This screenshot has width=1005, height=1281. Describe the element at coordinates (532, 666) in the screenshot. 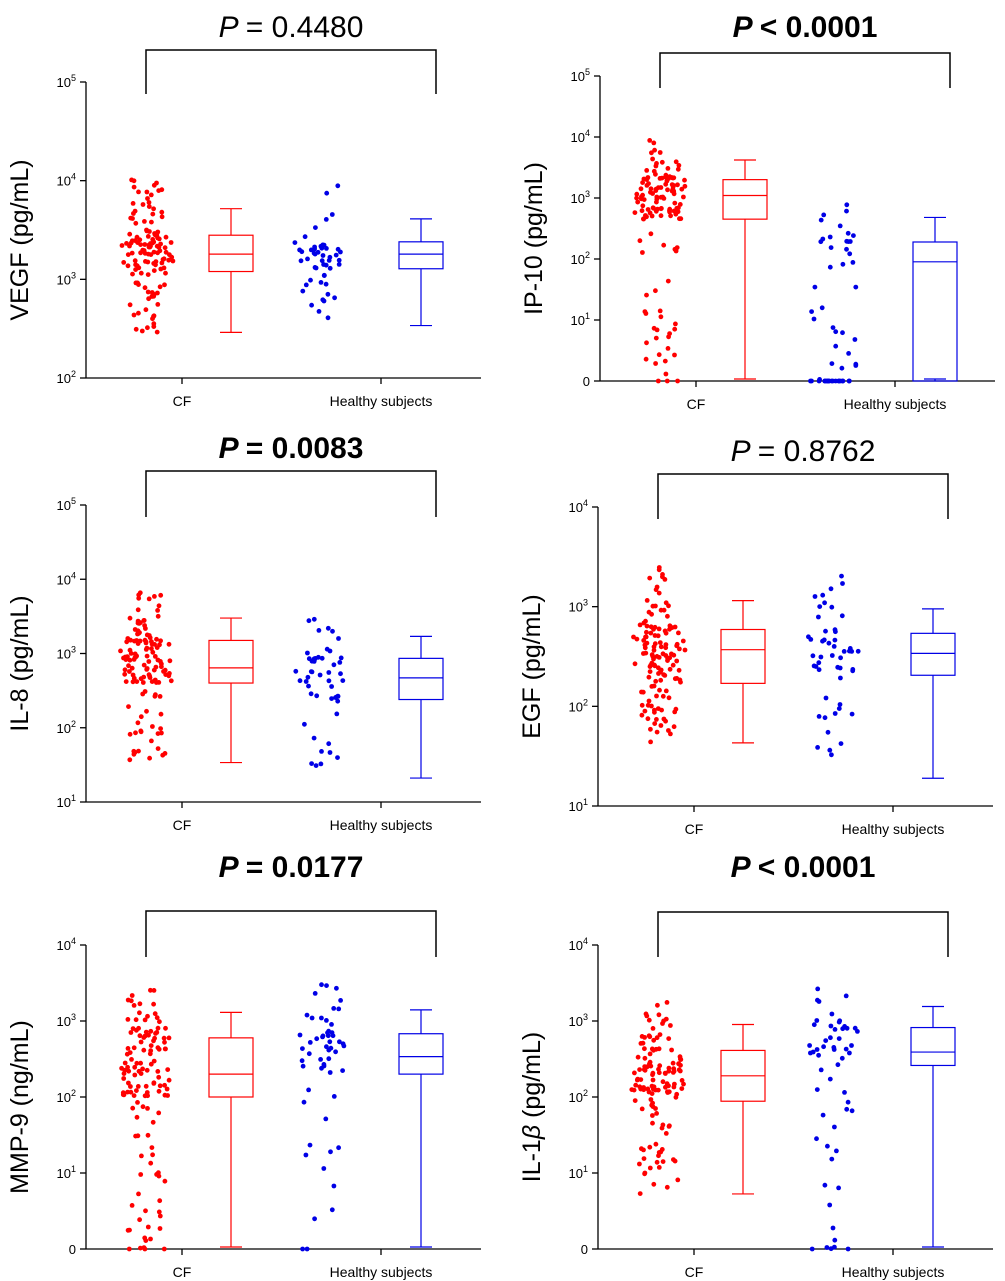

I see `y-axis-label: EGF (pg/mL)` at that location.